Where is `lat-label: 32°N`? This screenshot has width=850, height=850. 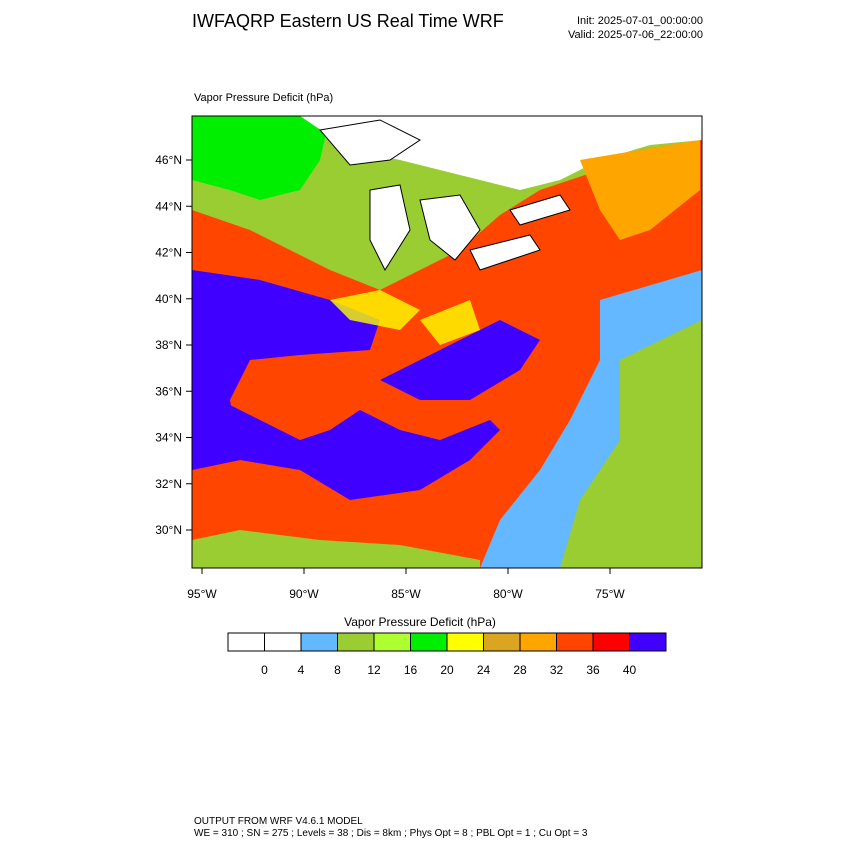 lat-label: 32°N is located at coordinates (168, 484).